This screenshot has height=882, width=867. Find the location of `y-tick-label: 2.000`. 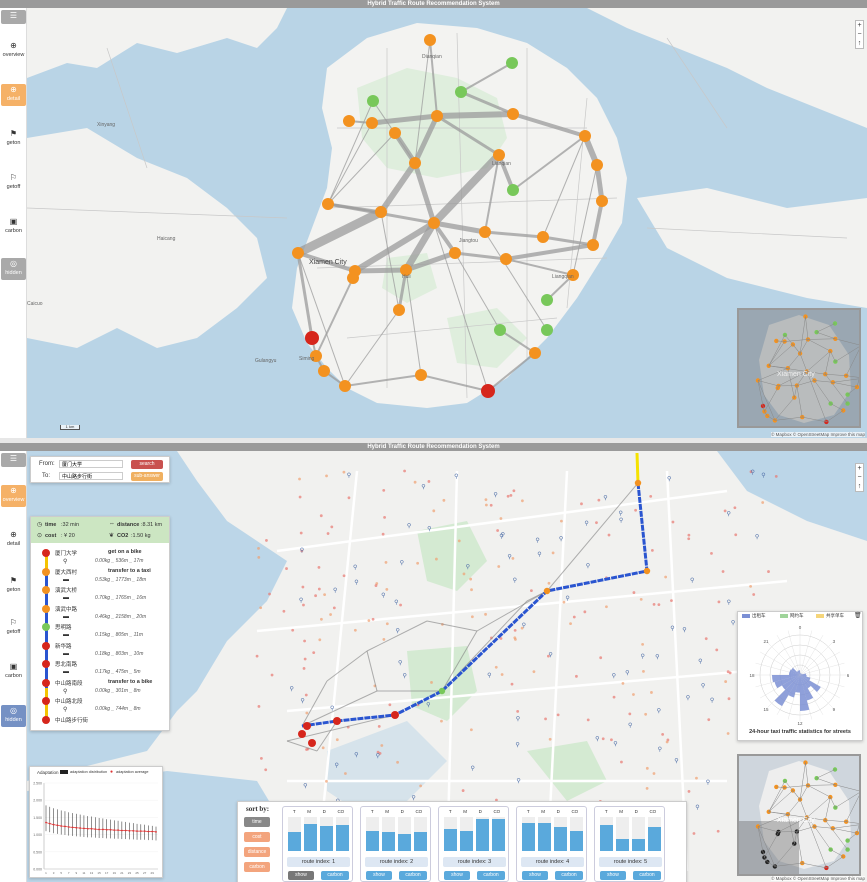

y-tick-label: 2.000 is located at coordinates (37, 801).